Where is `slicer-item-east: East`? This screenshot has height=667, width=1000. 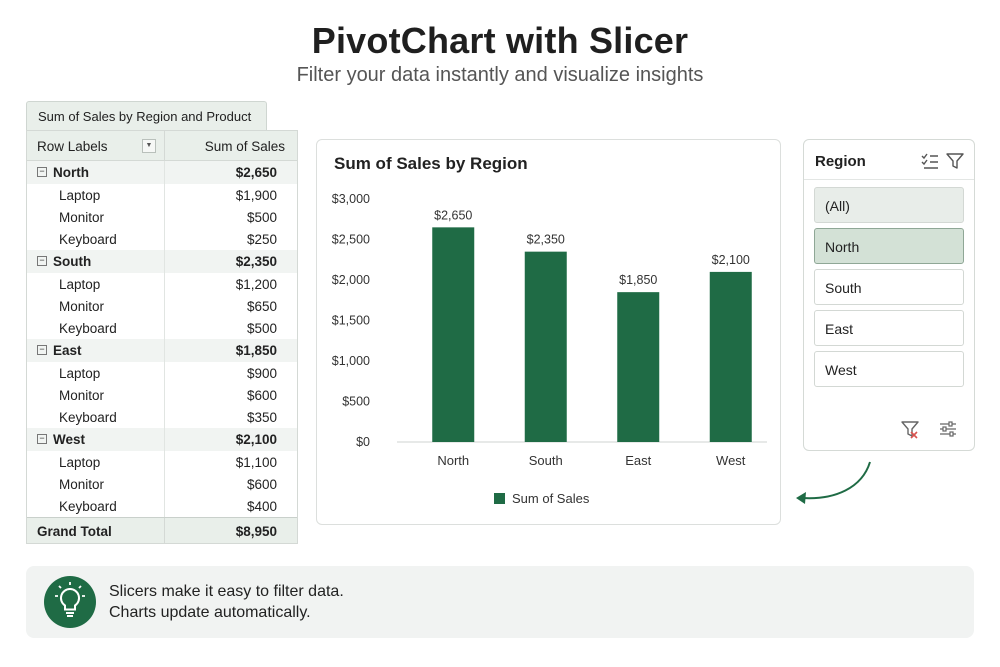
slicer-item-east: East is located at coordinates (889, 328).